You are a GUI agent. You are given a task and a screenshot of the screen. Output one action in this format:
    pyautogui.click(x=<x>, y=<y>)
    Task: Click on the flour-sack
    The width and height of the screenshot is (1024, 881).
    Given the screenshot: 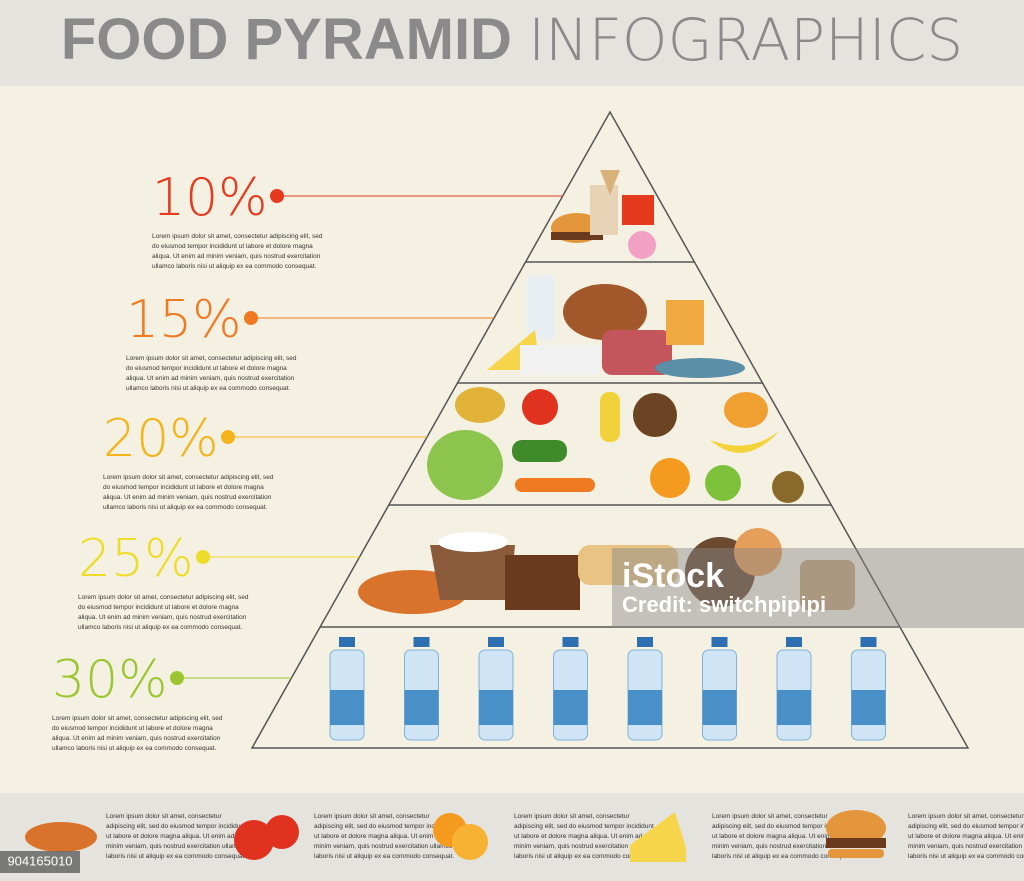 What is the action you would take?
    pyautogui.click(x=472, y=572)
    